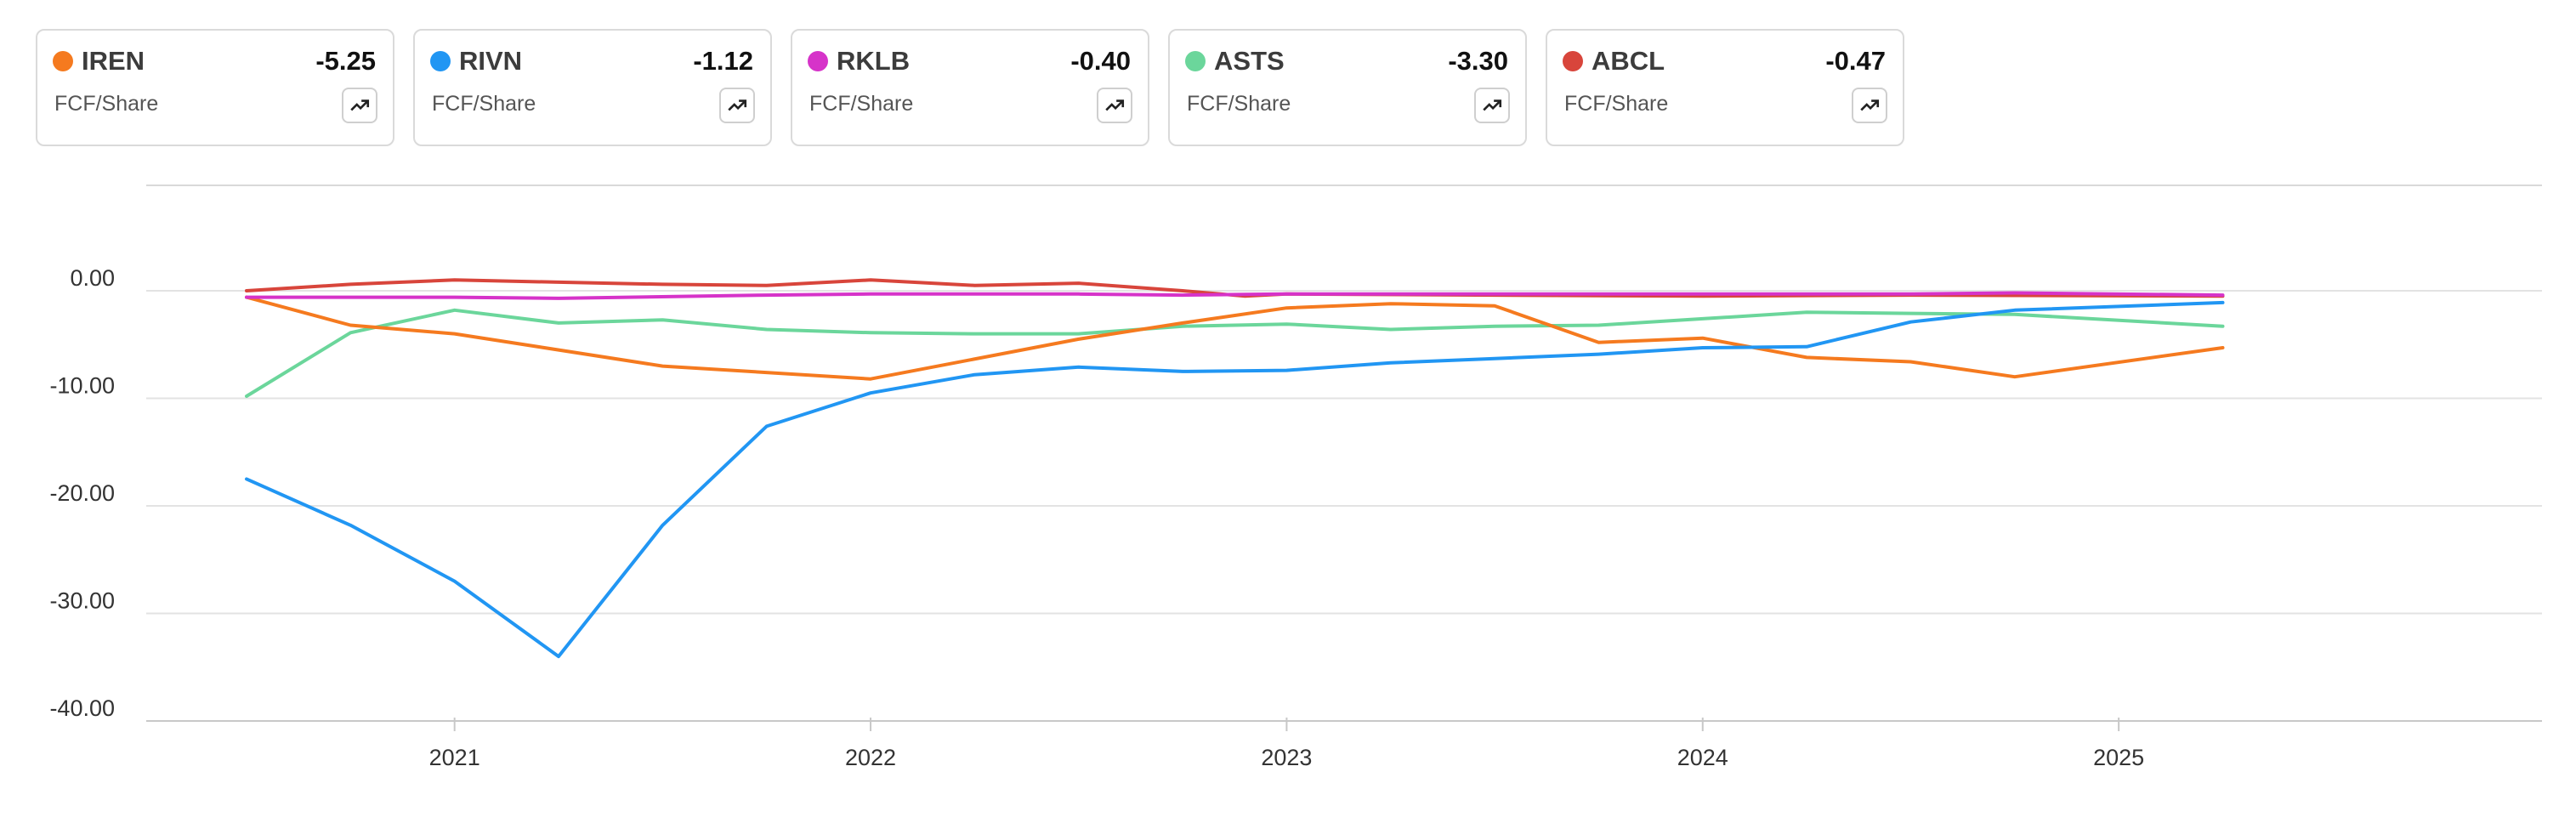  Describe the element at coordinates (1235, 295) in the screenshot. I see `series-line-rklb` at that location.